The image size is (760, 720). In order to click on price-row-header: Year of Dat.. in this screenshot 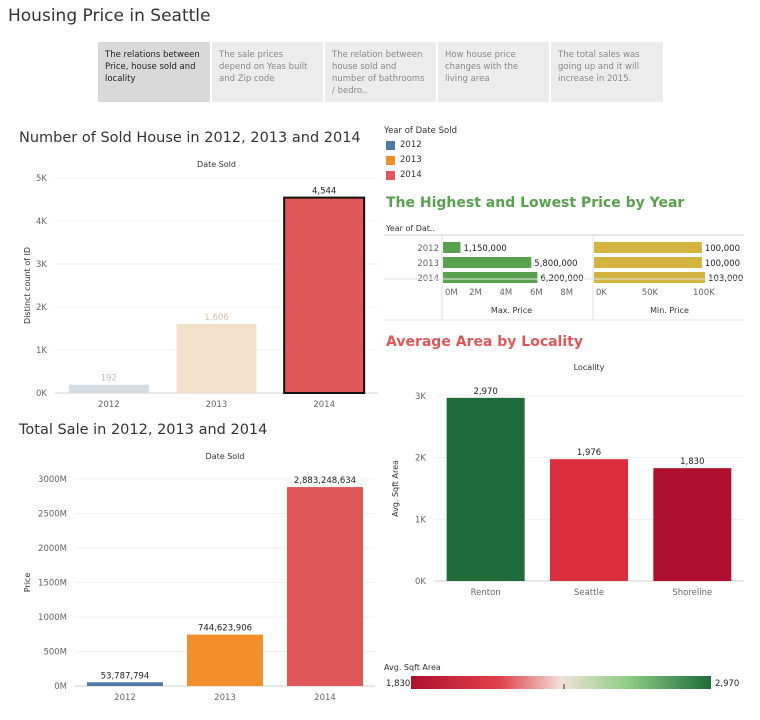, I will do `click(410, 228)`.